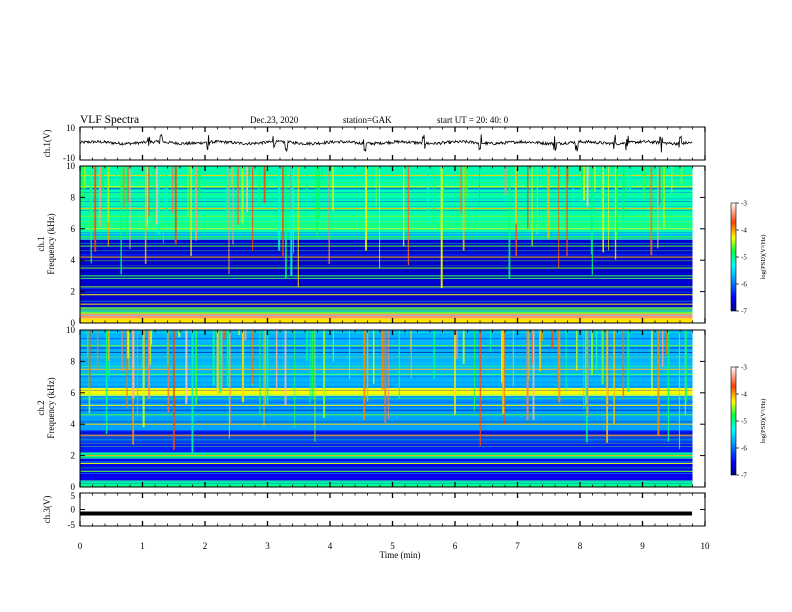 The height and width of the screenshot is (612, 792). What do you see at coordinates (473, 120) in the screenshot?
I see `start-time-label: start UT = 20: 40: 0` at bounding box center [473, 120].